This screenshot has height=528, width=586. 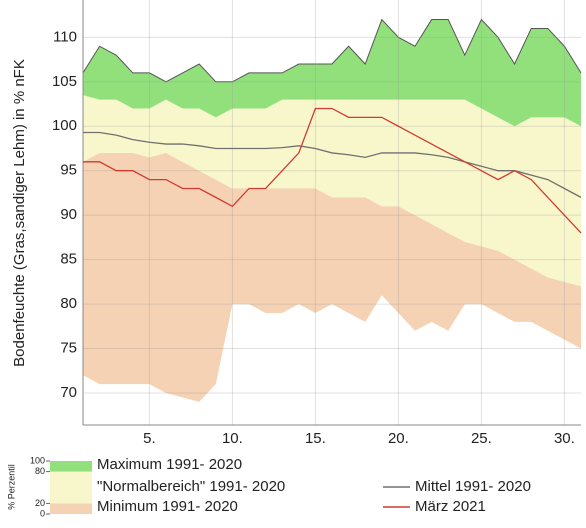 I want to click on legend-label: Mittel 1991- 2020, so click(x=473, y=486).